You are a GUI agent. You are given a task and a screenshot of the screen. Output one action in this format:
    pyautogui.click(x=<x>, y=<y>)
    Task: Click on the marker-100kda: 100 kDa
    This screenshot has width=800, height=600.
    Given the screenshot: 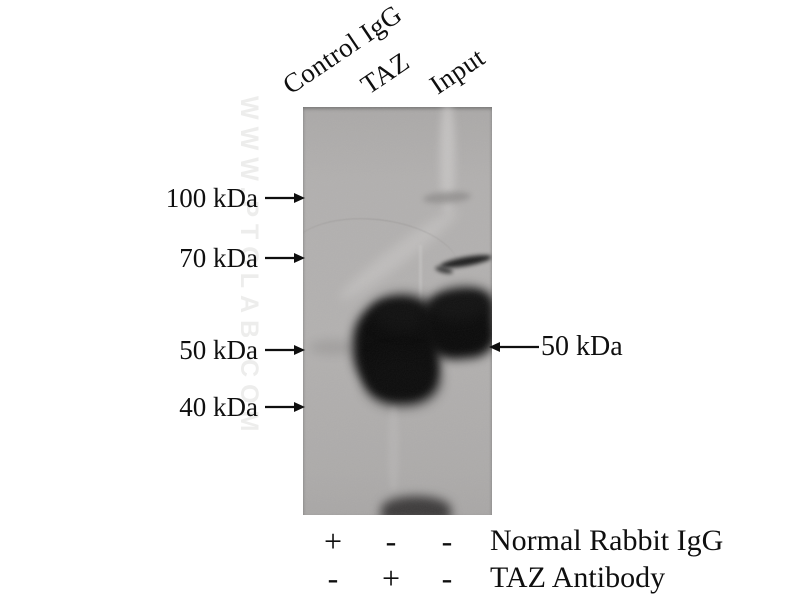 What is the action you would take?
    pyautogui.click(x=215, y=198)
    